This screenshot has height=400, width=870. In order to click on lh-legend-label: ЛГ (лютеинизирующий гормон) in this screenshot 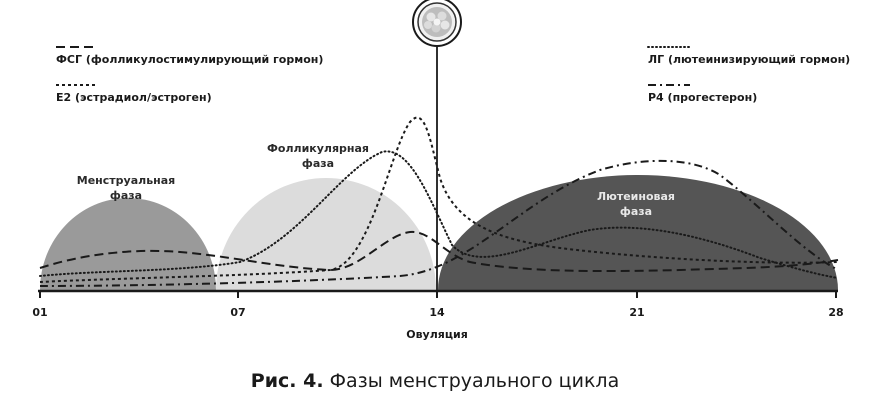, I will do `click(749, 59)`.